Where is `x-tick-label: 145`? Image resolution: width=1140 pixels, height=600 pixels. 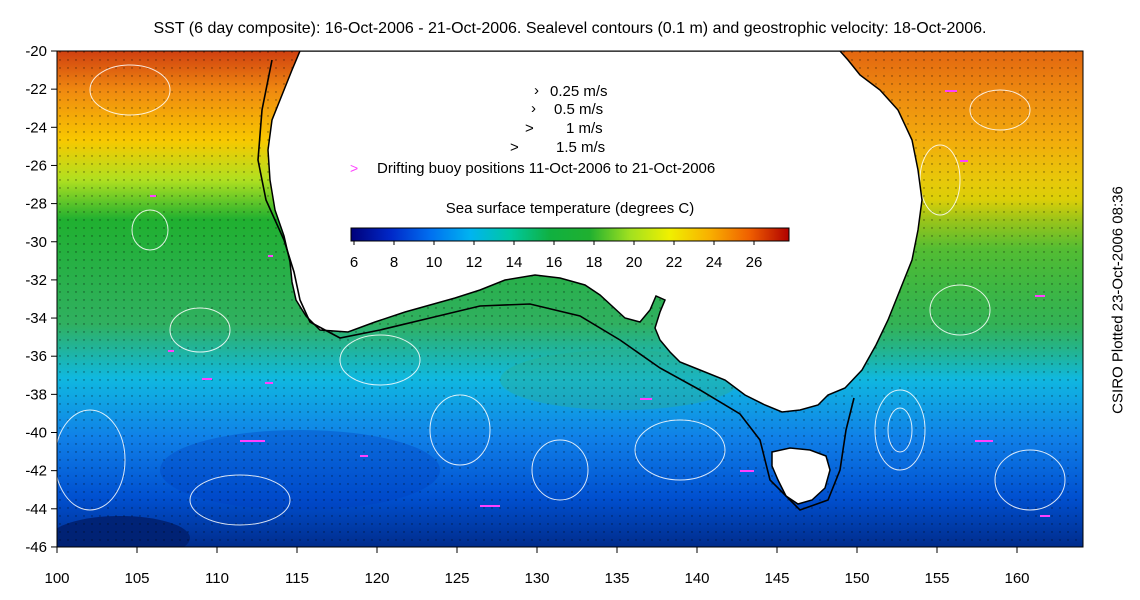
x-tick-label: 145 is located at coordinates (776, 578).